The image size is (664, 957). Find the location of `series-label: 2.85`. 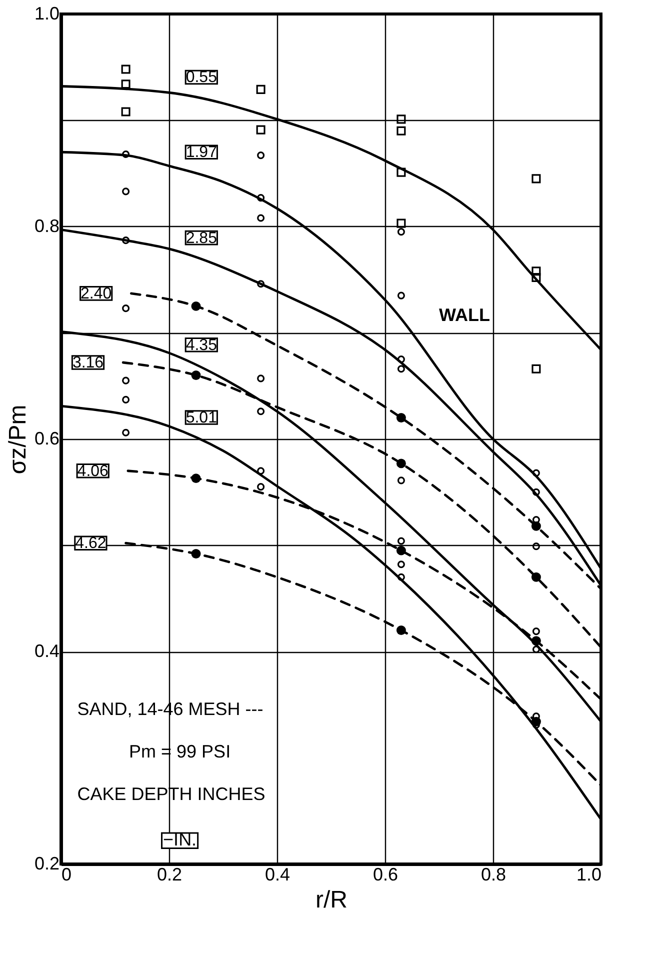

series-label: 2.85 is located at coordinates (202, 238).